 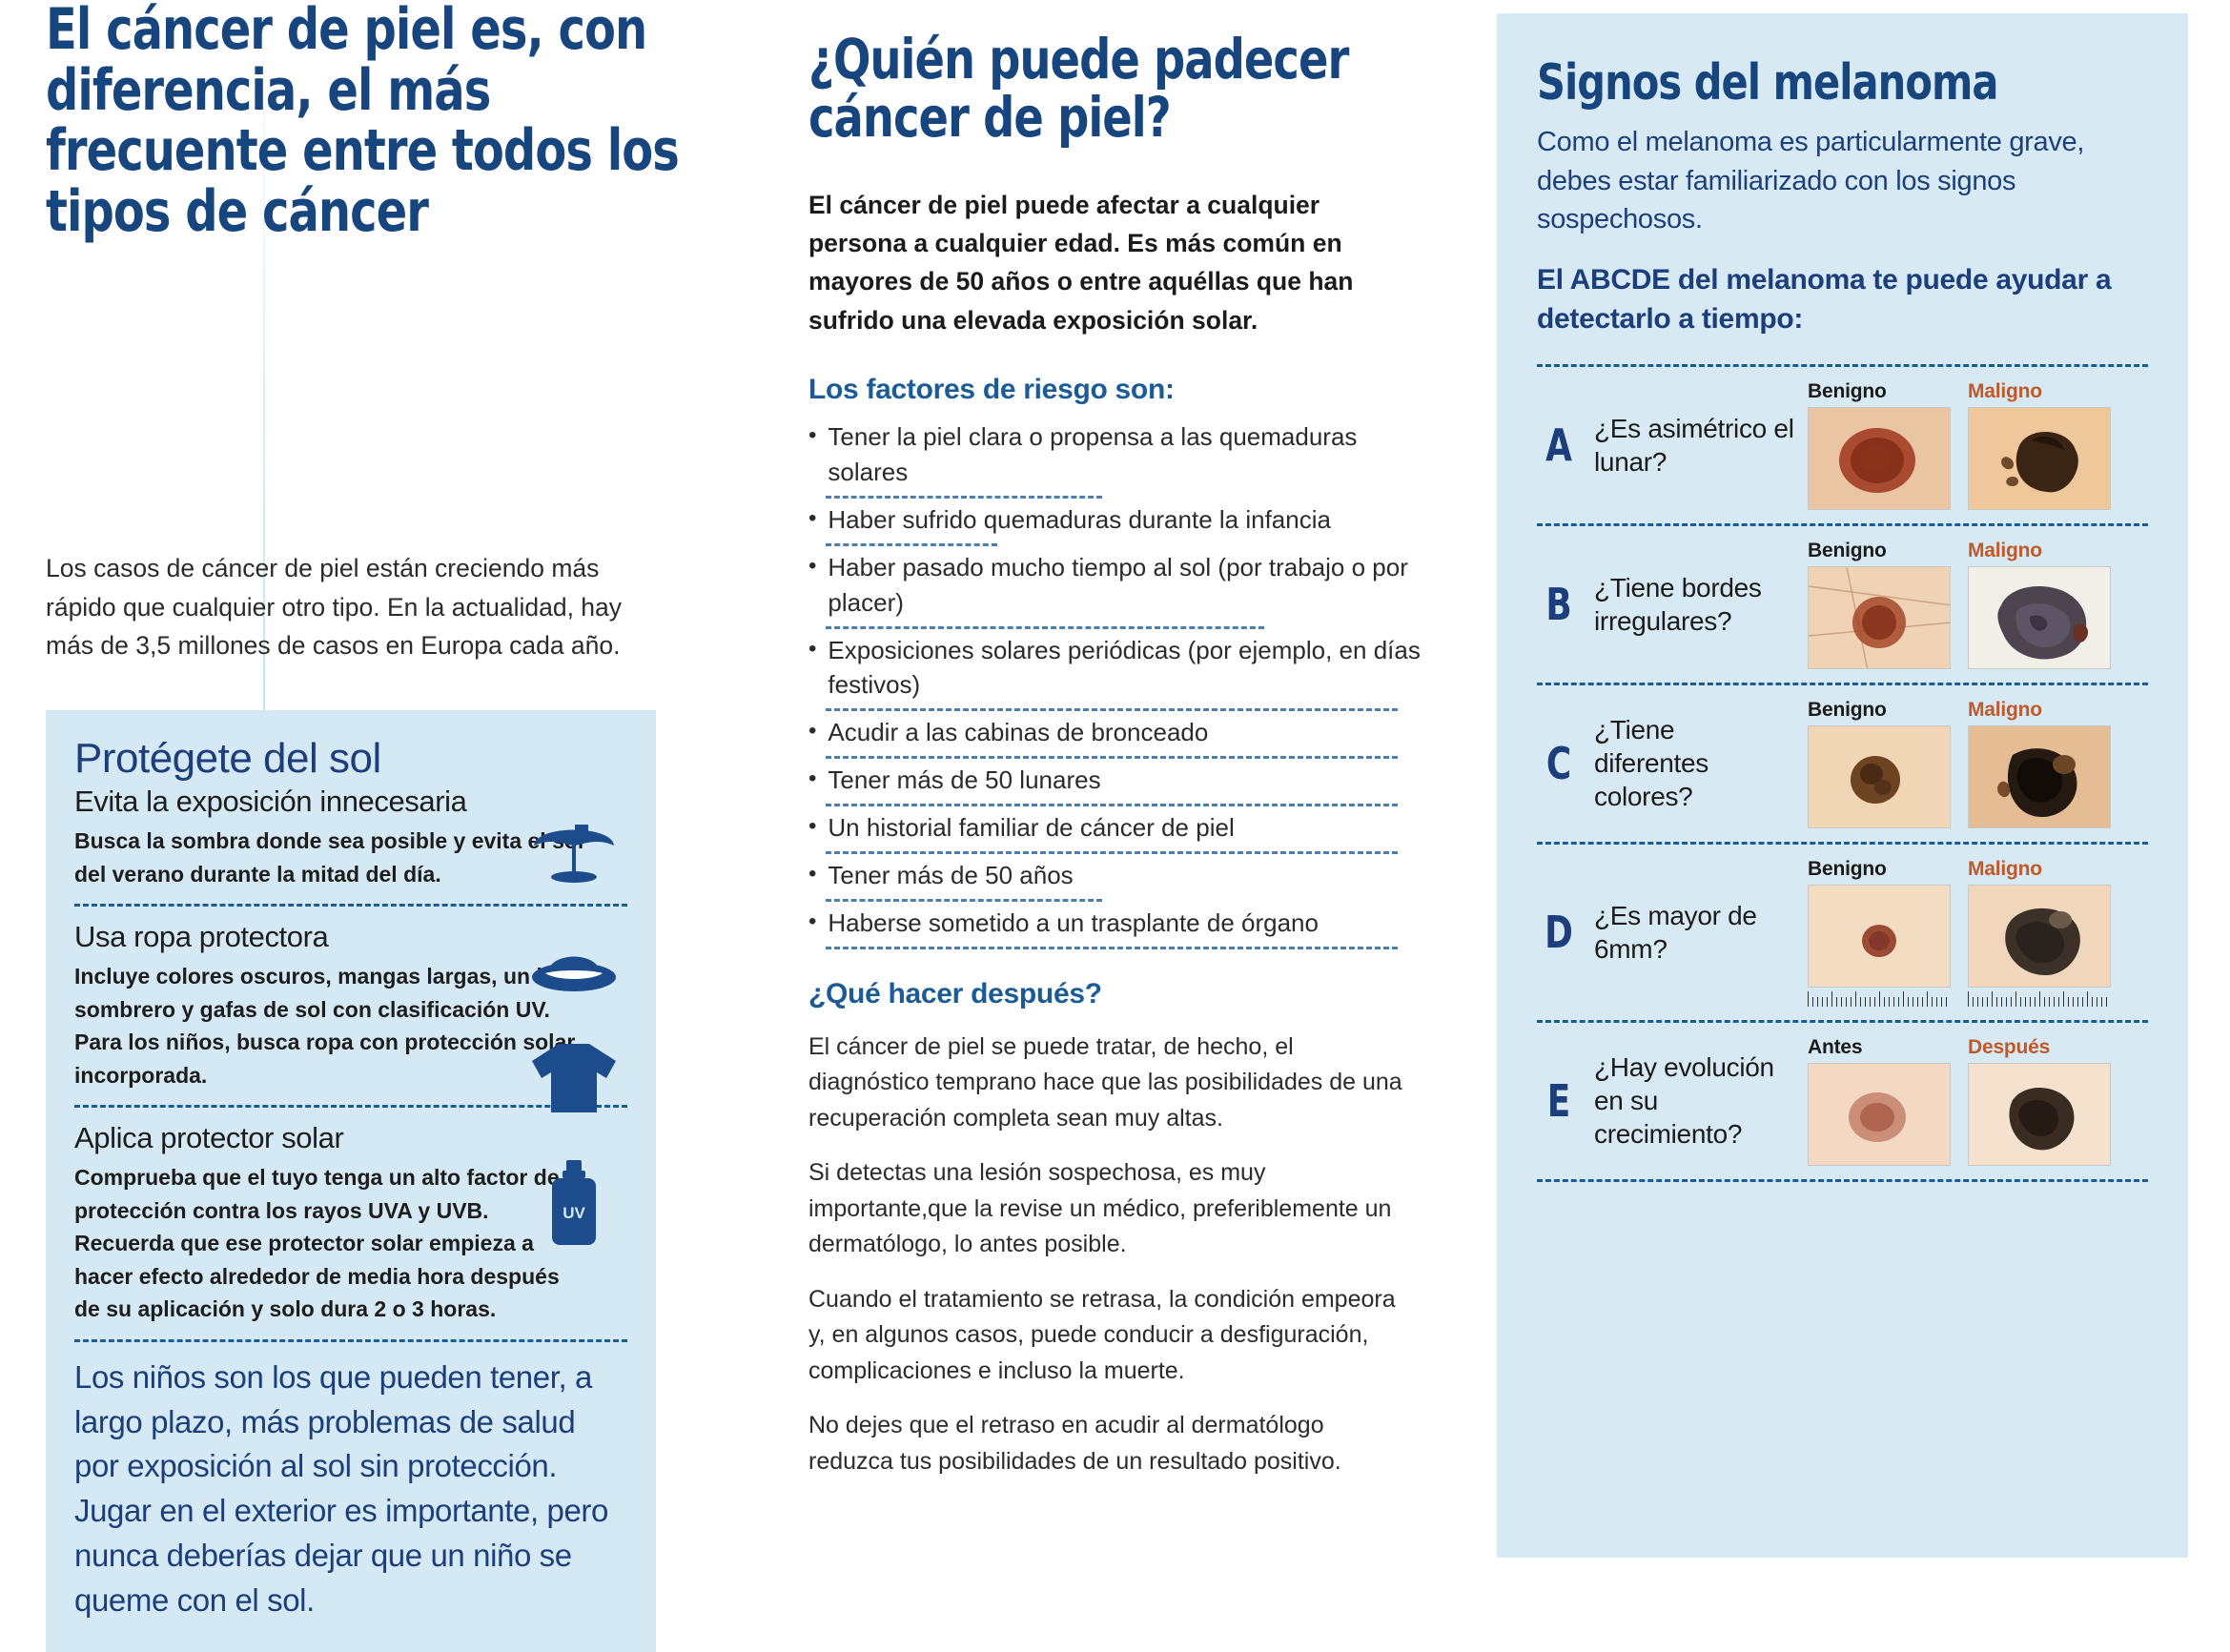 I want to click on abcde-cell-label: Antes, so click(x=1836, y=1046).